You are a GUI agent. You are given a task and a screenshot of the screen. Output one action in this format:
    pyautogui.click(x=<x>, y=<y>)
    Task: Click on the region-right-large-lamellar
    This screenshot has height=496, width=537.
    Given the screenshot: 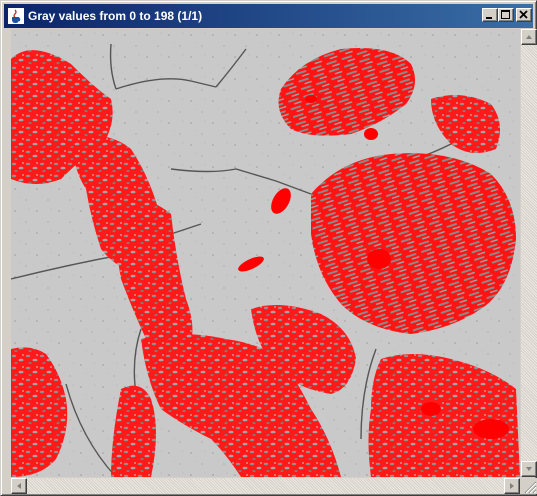 What is the action you would take?
    pyautogui.click(x=413, y=243)
    